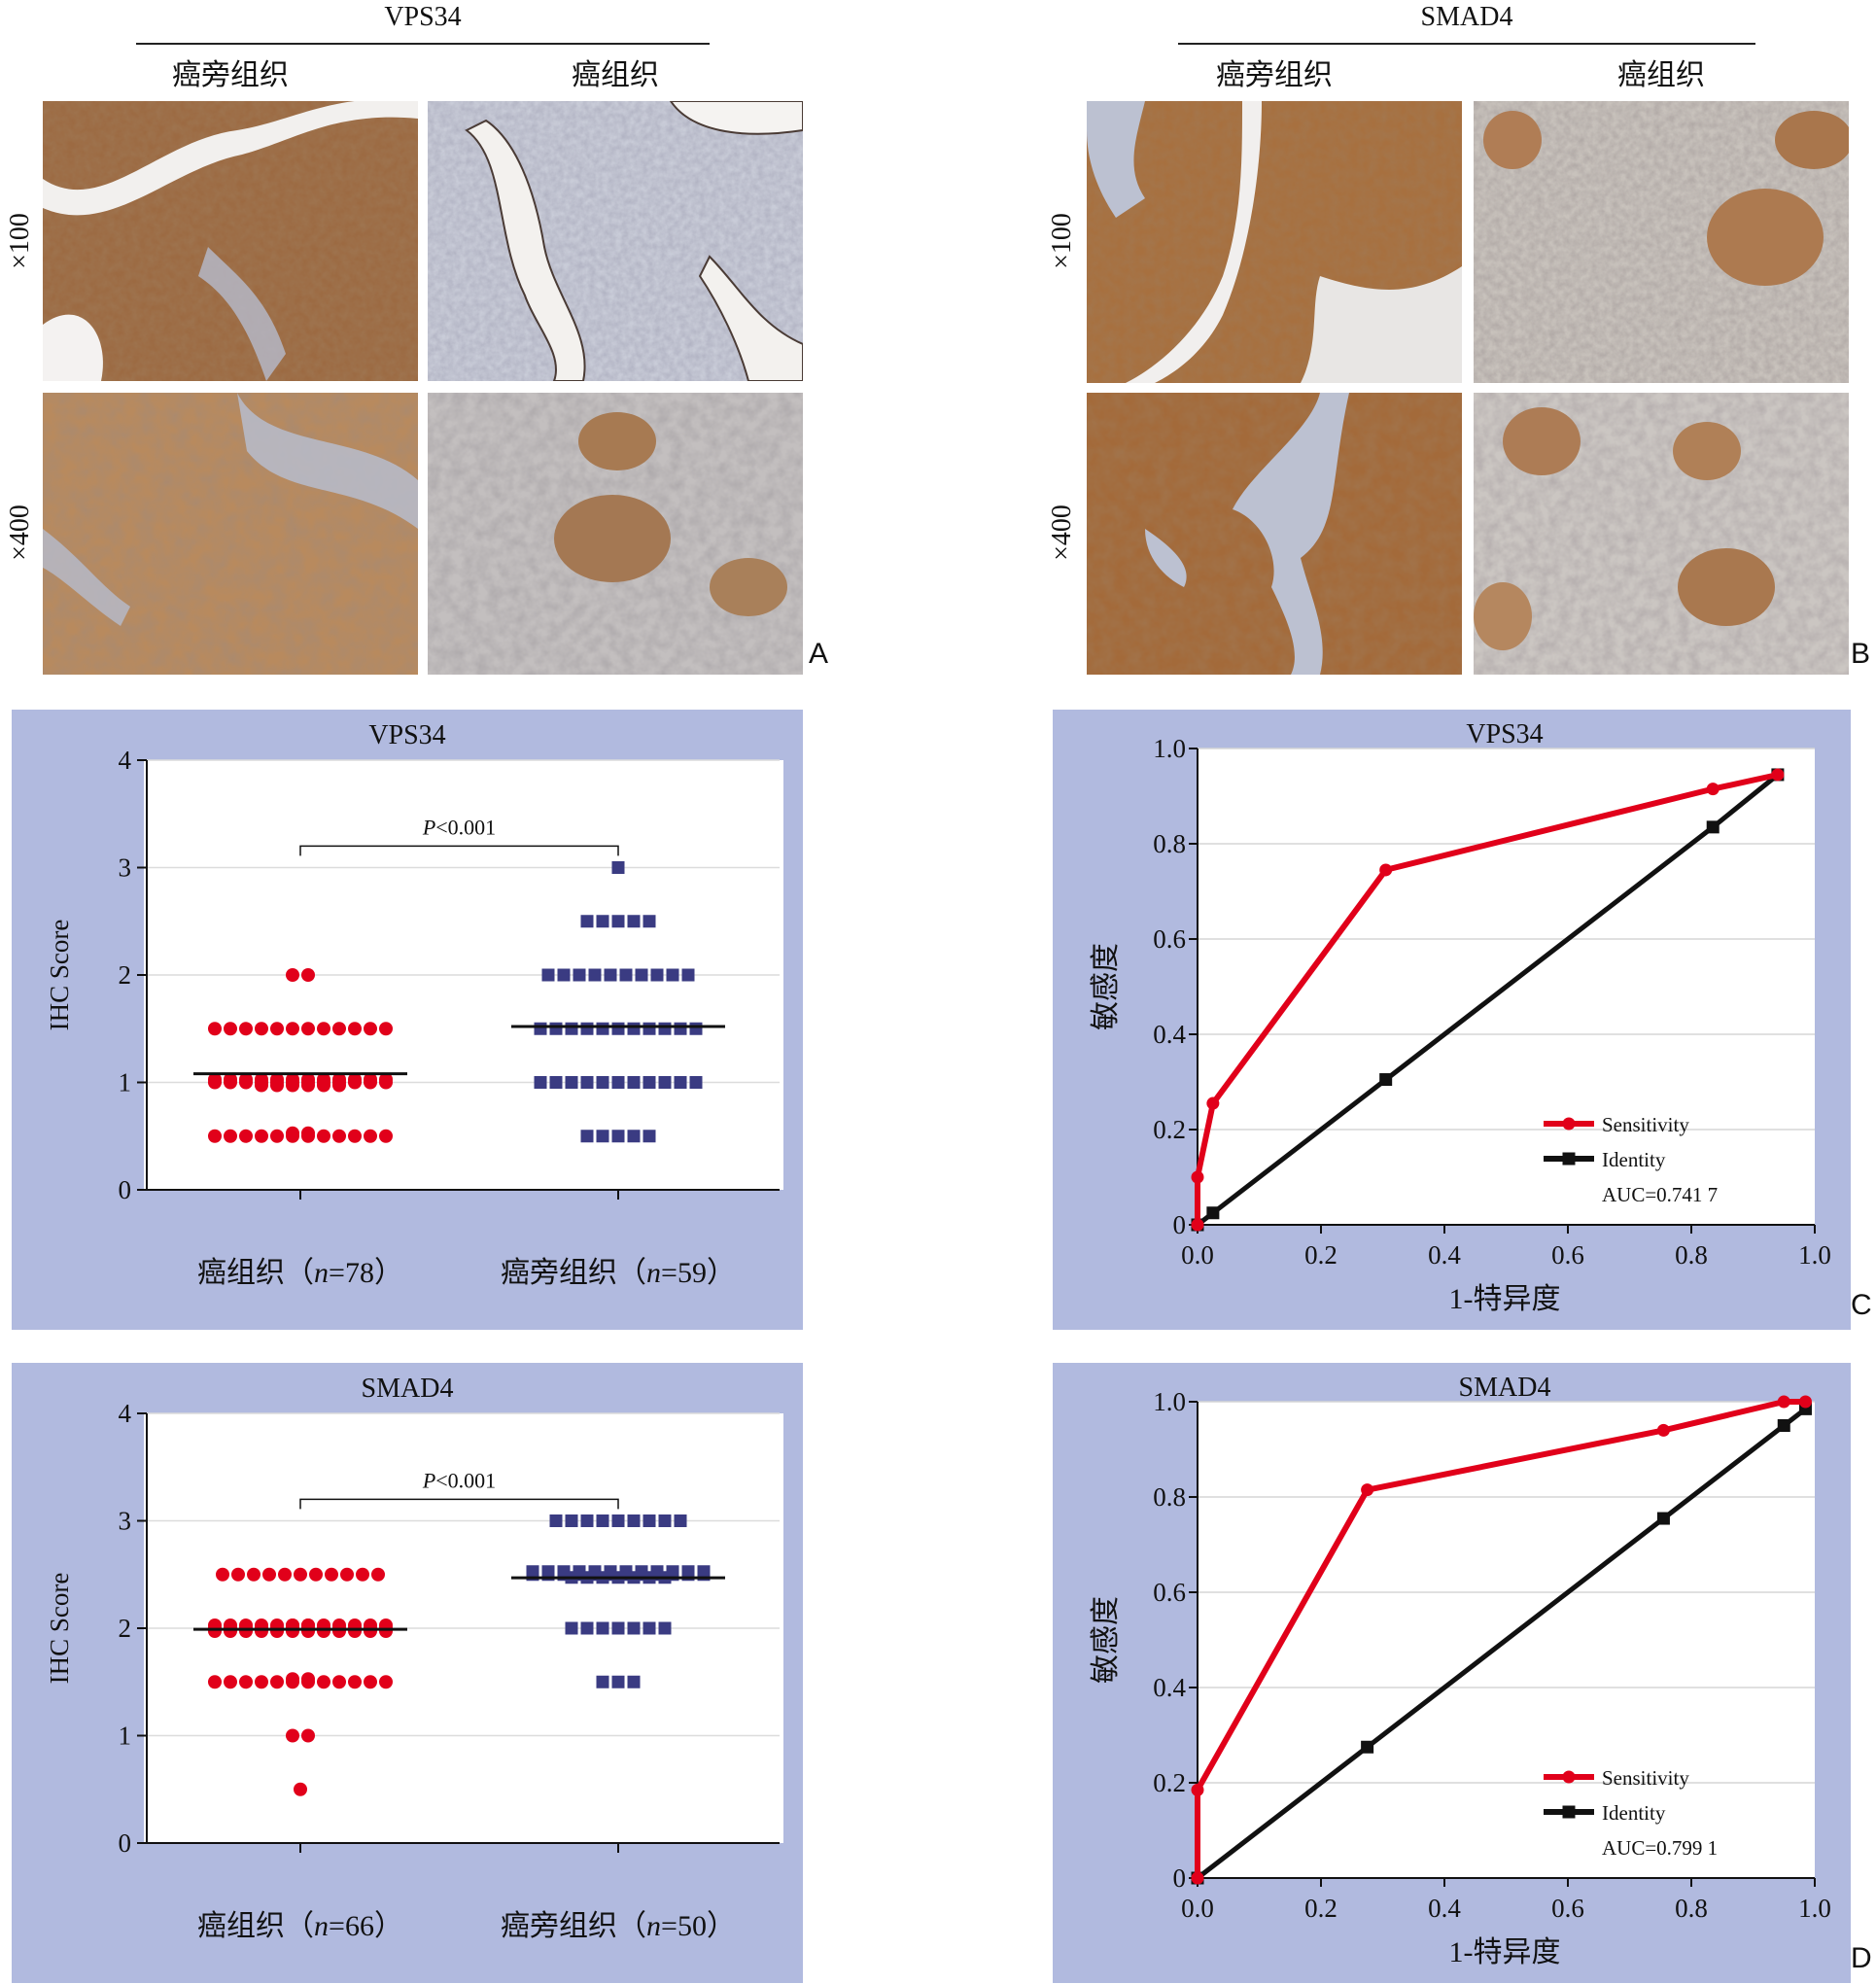 The width and height of the screenshot is (1876, 1984). Describe the element at coordinates (125, 1082) in the screenshot. I see `y-tick-label: 1` at that location.